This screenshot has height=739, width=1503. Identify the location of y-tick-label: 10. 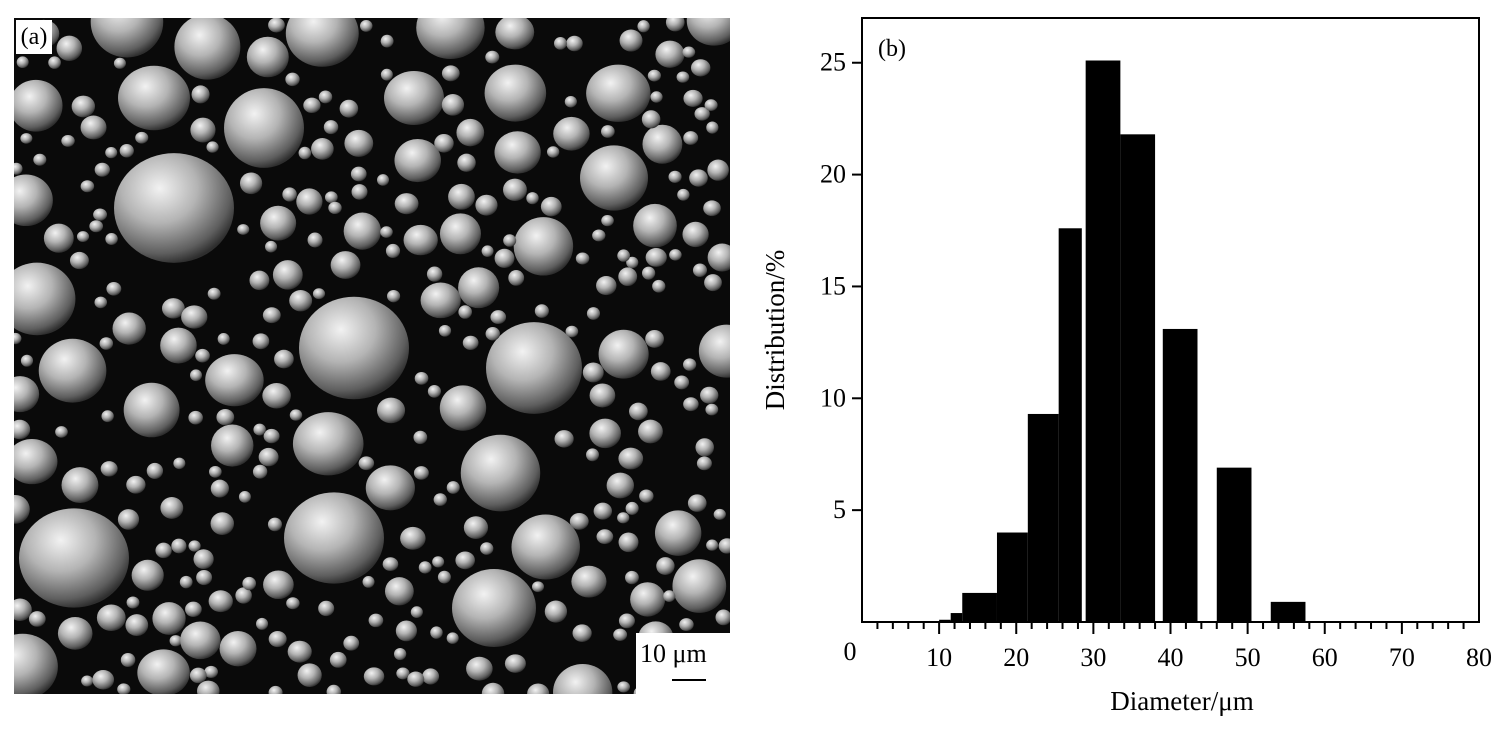
(833, 397).